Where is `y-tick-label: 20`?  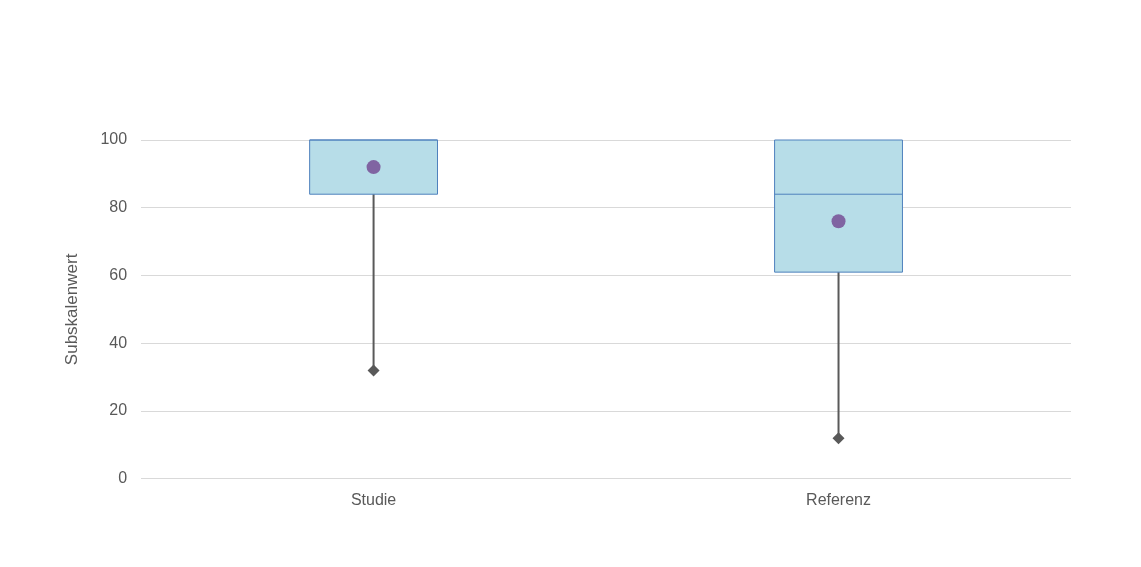 y-tick-label: 20 is located at coordinates (118, 410).